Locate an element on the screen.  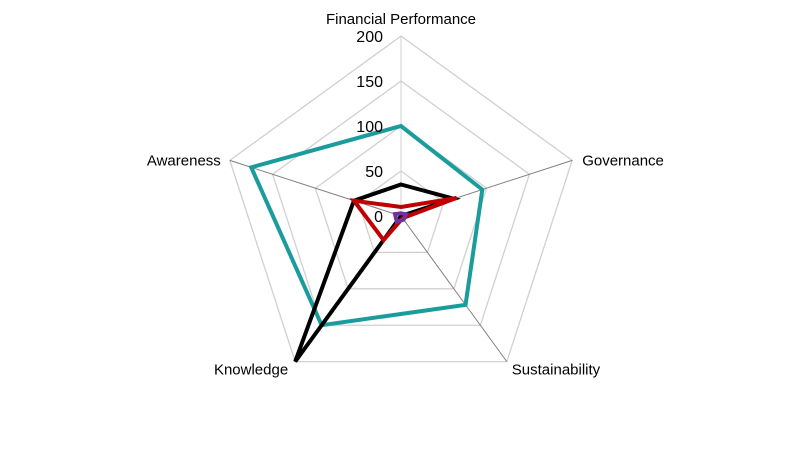
tick-label-50: 50 is located at coordinates (374, 172).